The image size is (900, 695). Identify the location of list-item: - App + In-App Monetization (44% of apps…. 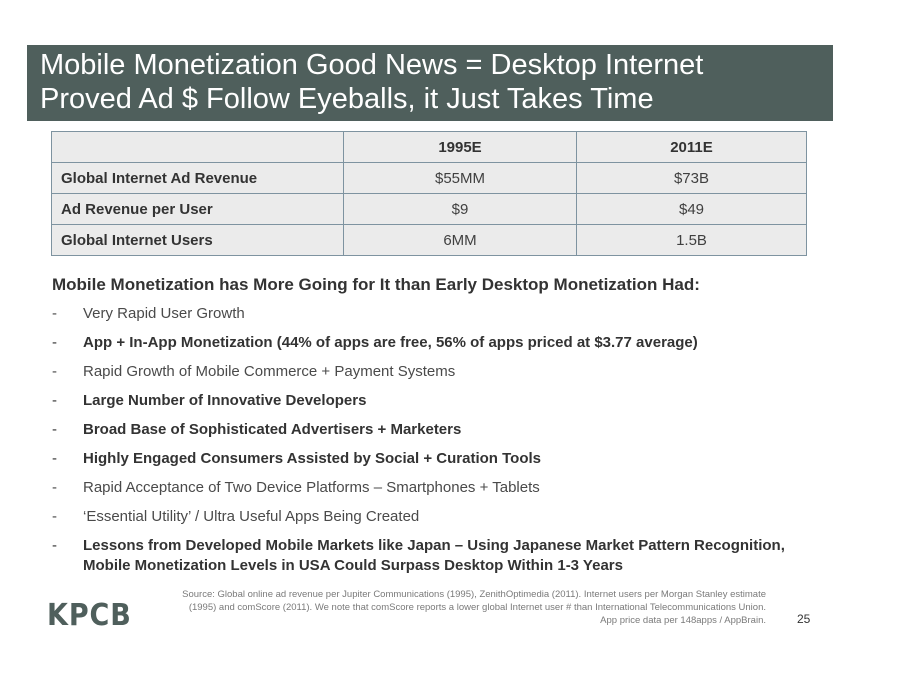
(442, 347).